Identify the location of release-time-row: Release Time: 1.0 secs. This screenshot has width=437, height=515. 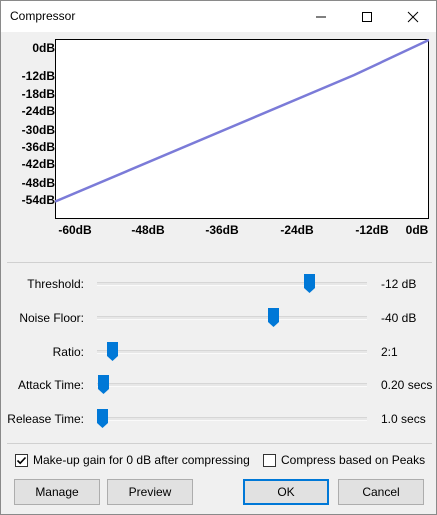
(219, 419).